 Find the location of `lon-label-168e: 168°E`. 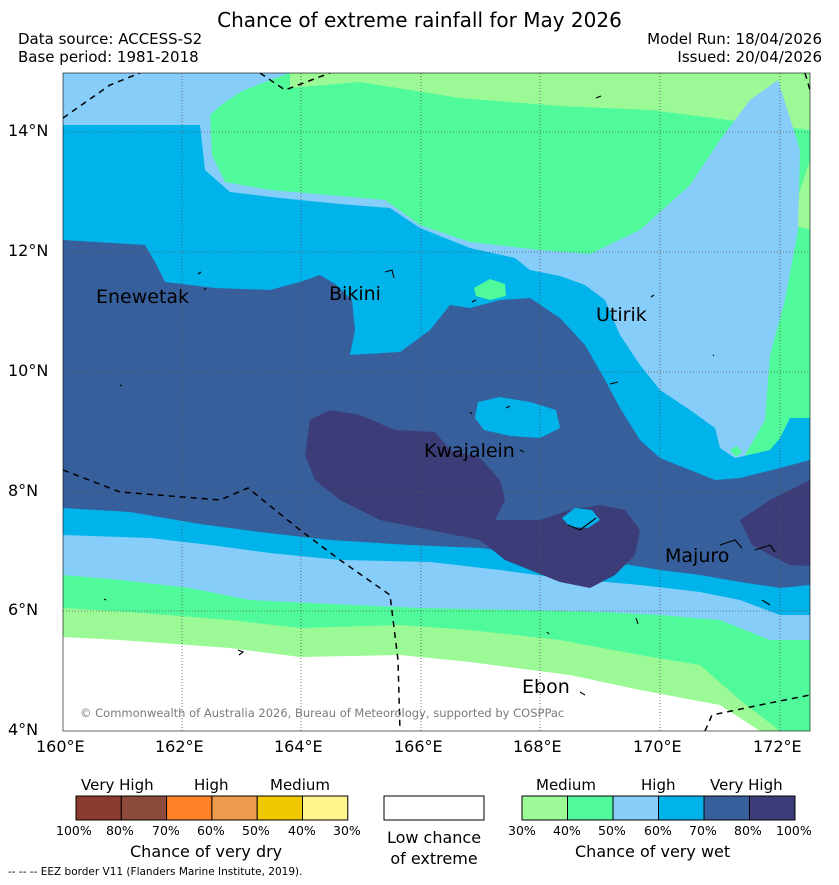

lon-label-168e: 168°E is located at coordinates (537, 746).